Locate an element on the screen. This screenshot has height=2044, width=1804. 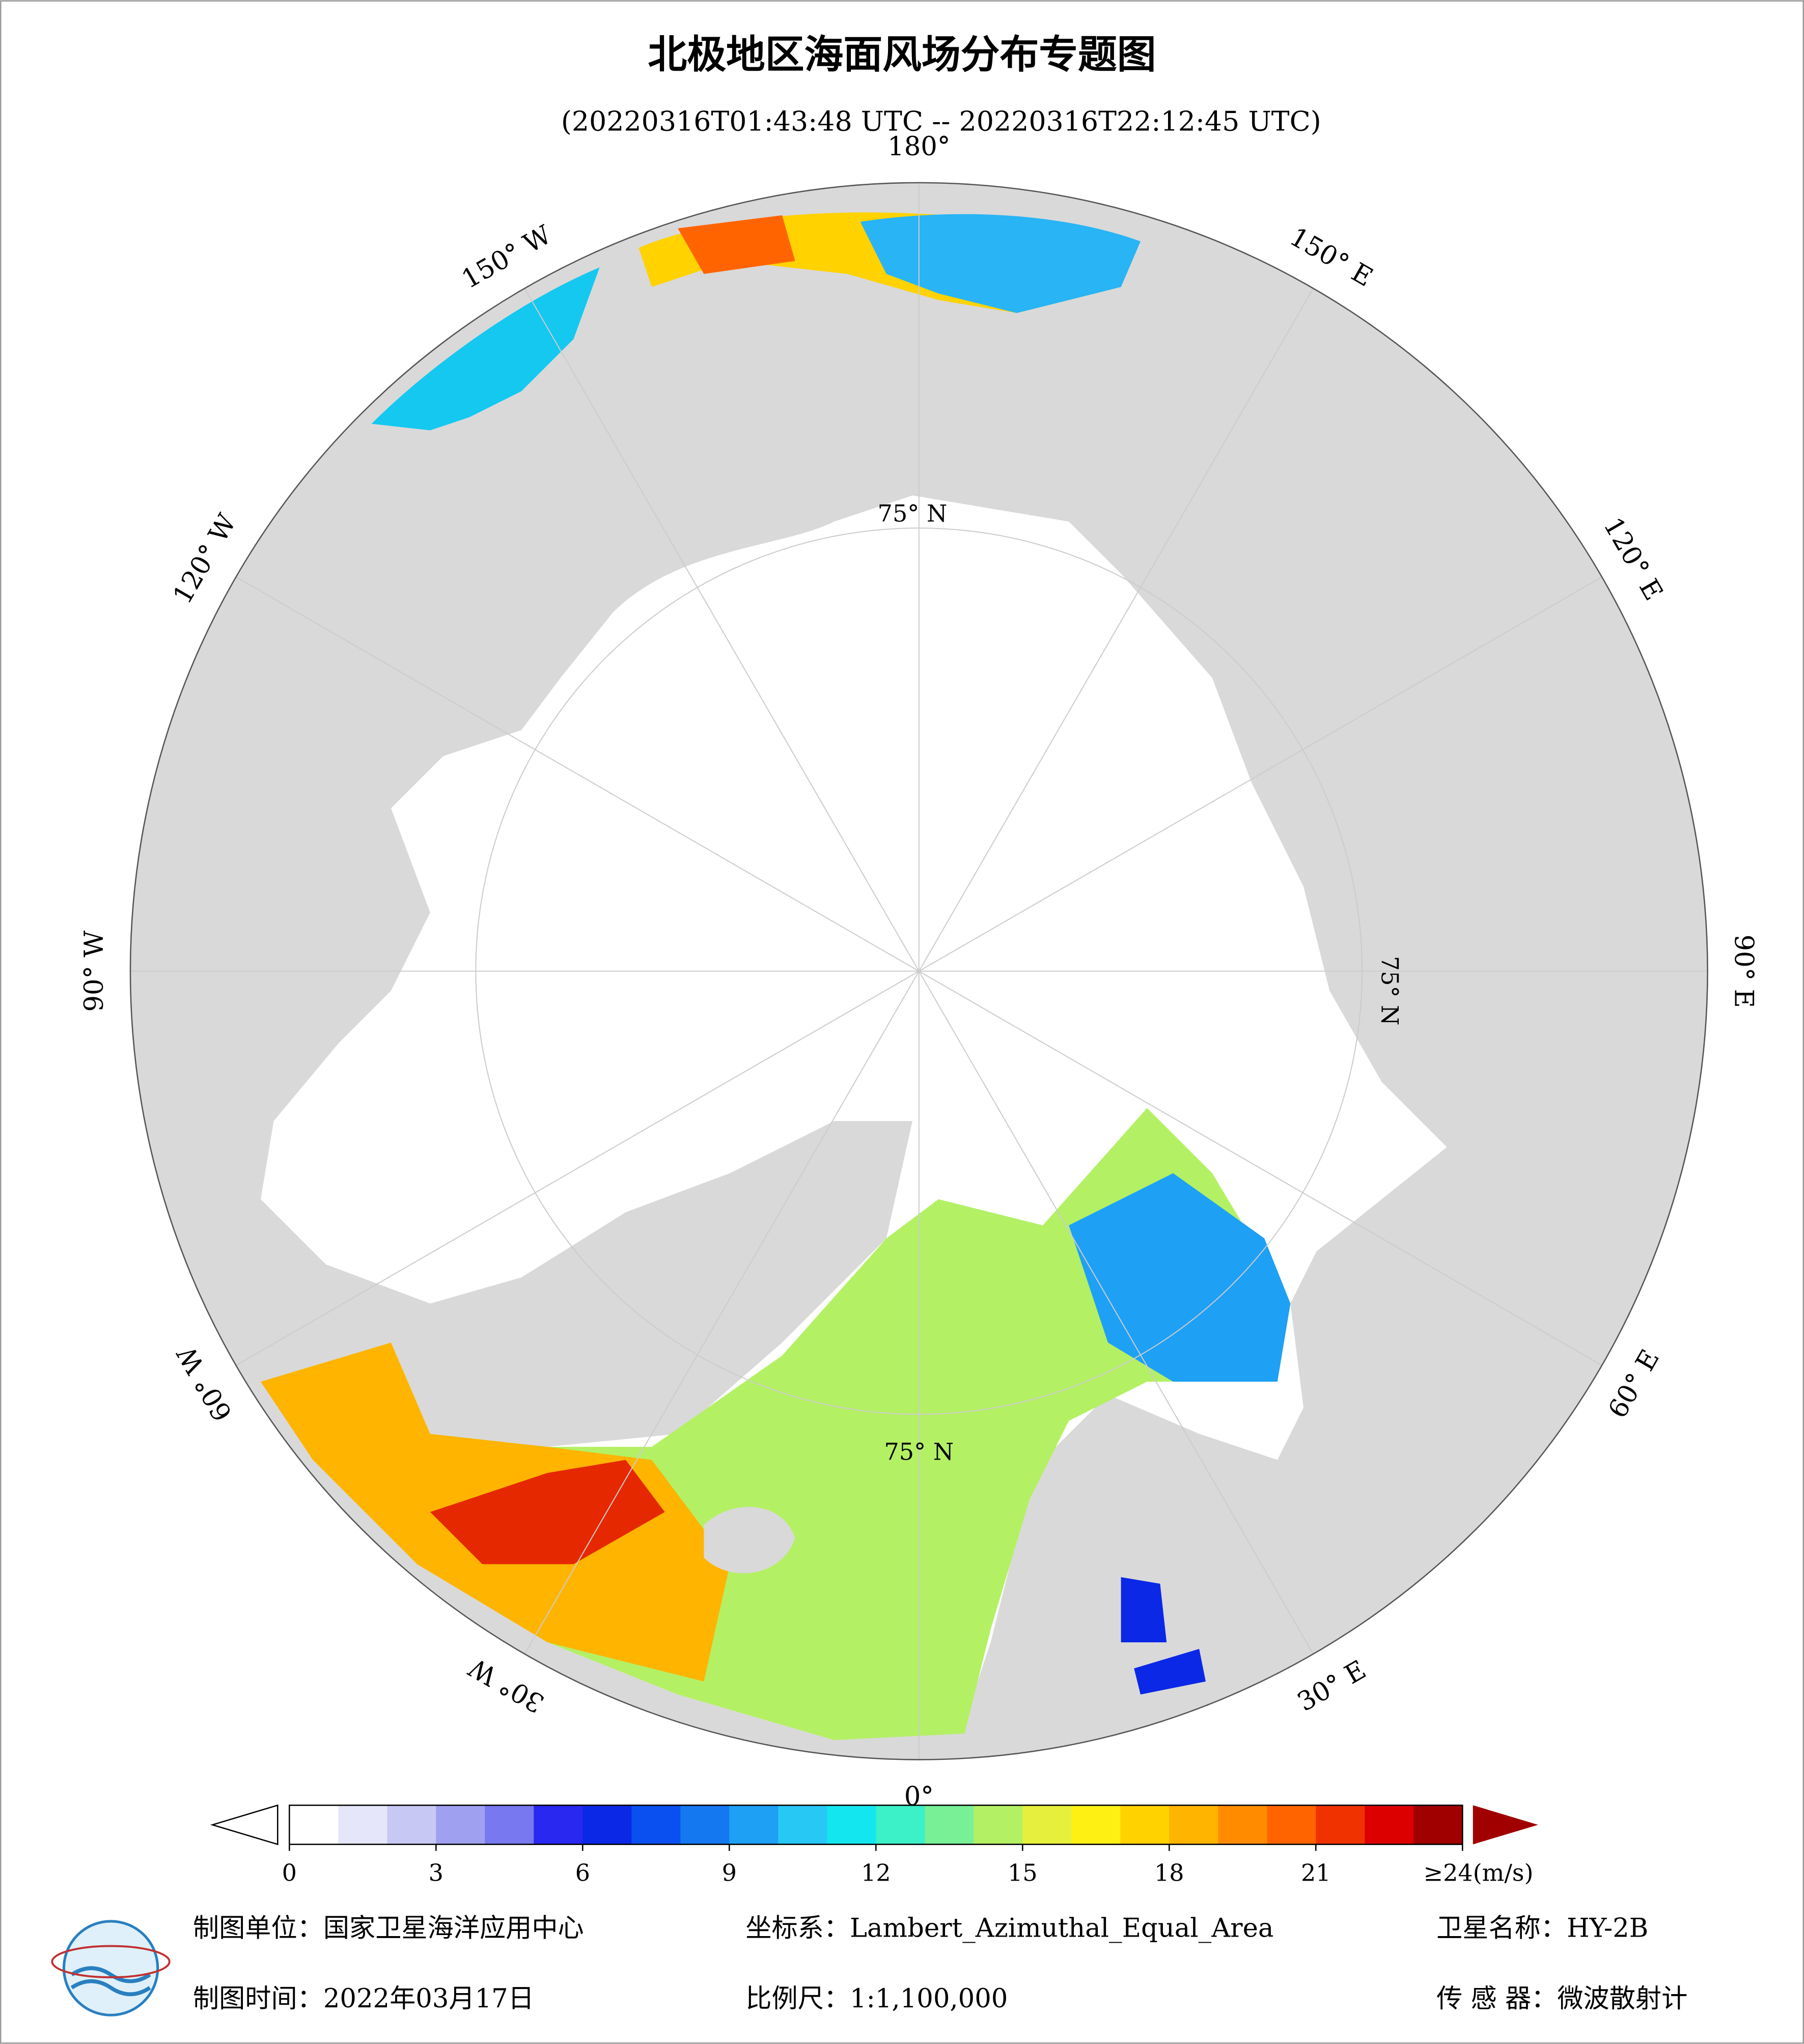
longitude-label: 90° W is located at coordinates (94, 971).